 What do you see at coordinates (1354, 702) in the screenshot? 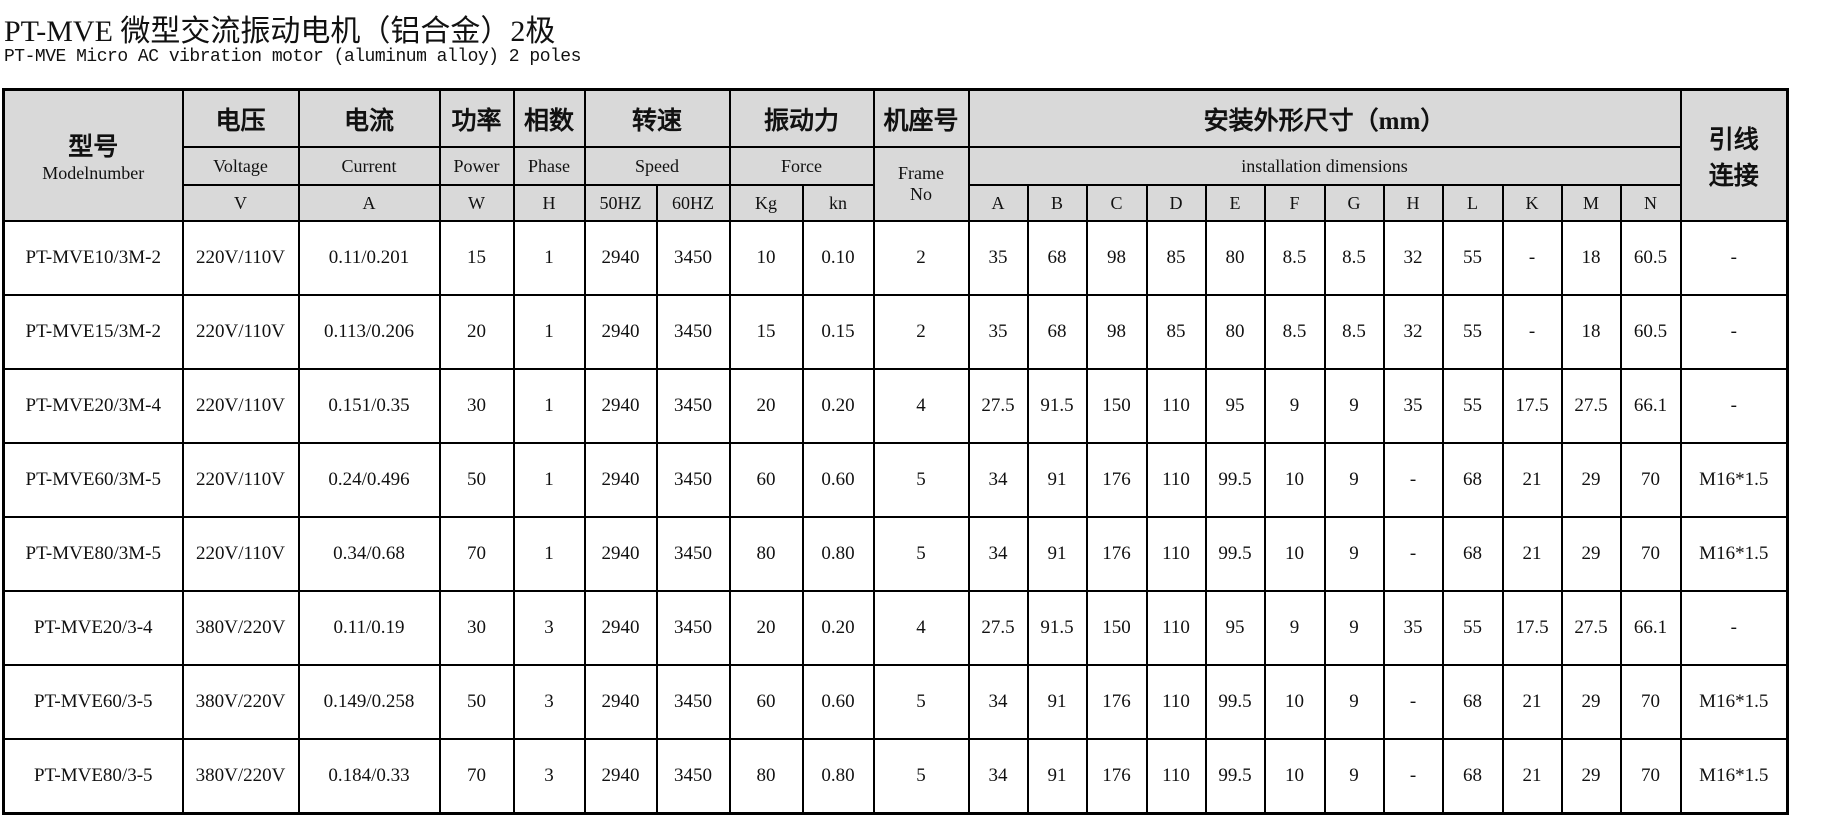
I see `table-cell: 9` at bounding box center [1354, 702].